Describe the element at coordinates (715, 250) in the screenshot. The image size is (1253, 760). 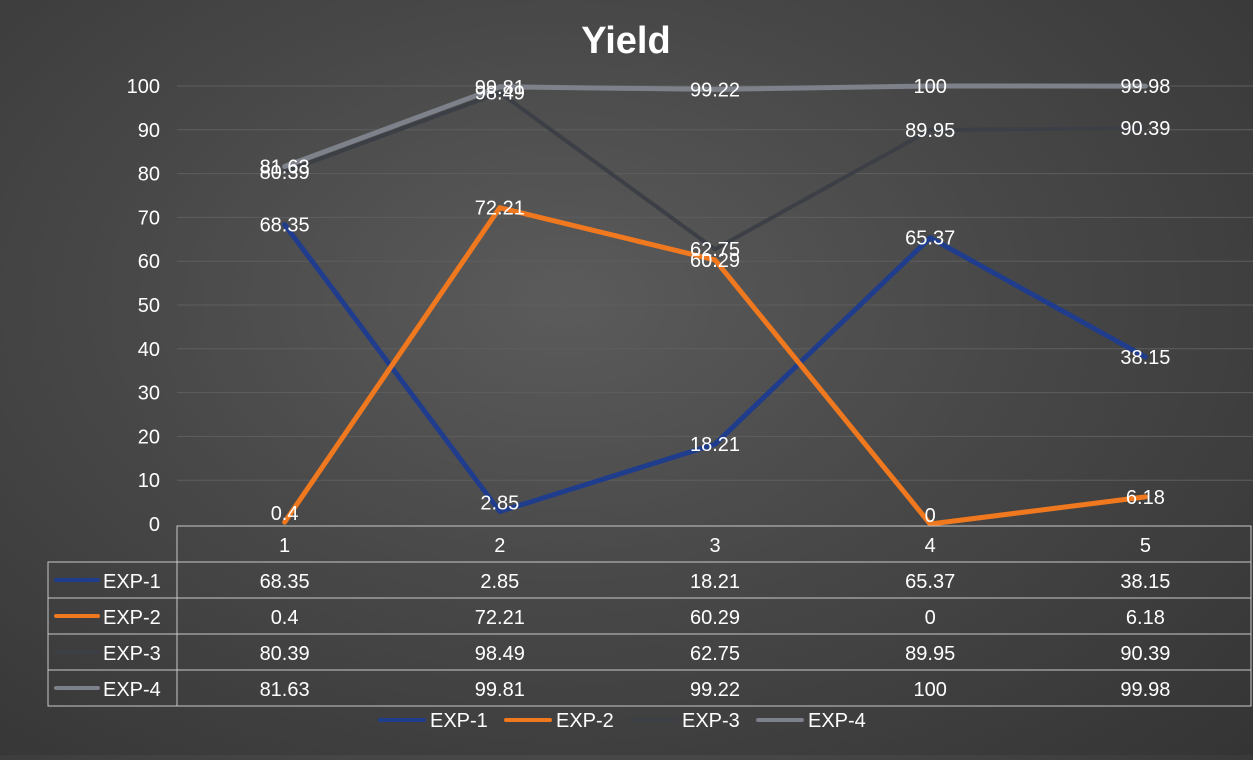
I see `data-label-exp-3-3: 62.75` at that location.